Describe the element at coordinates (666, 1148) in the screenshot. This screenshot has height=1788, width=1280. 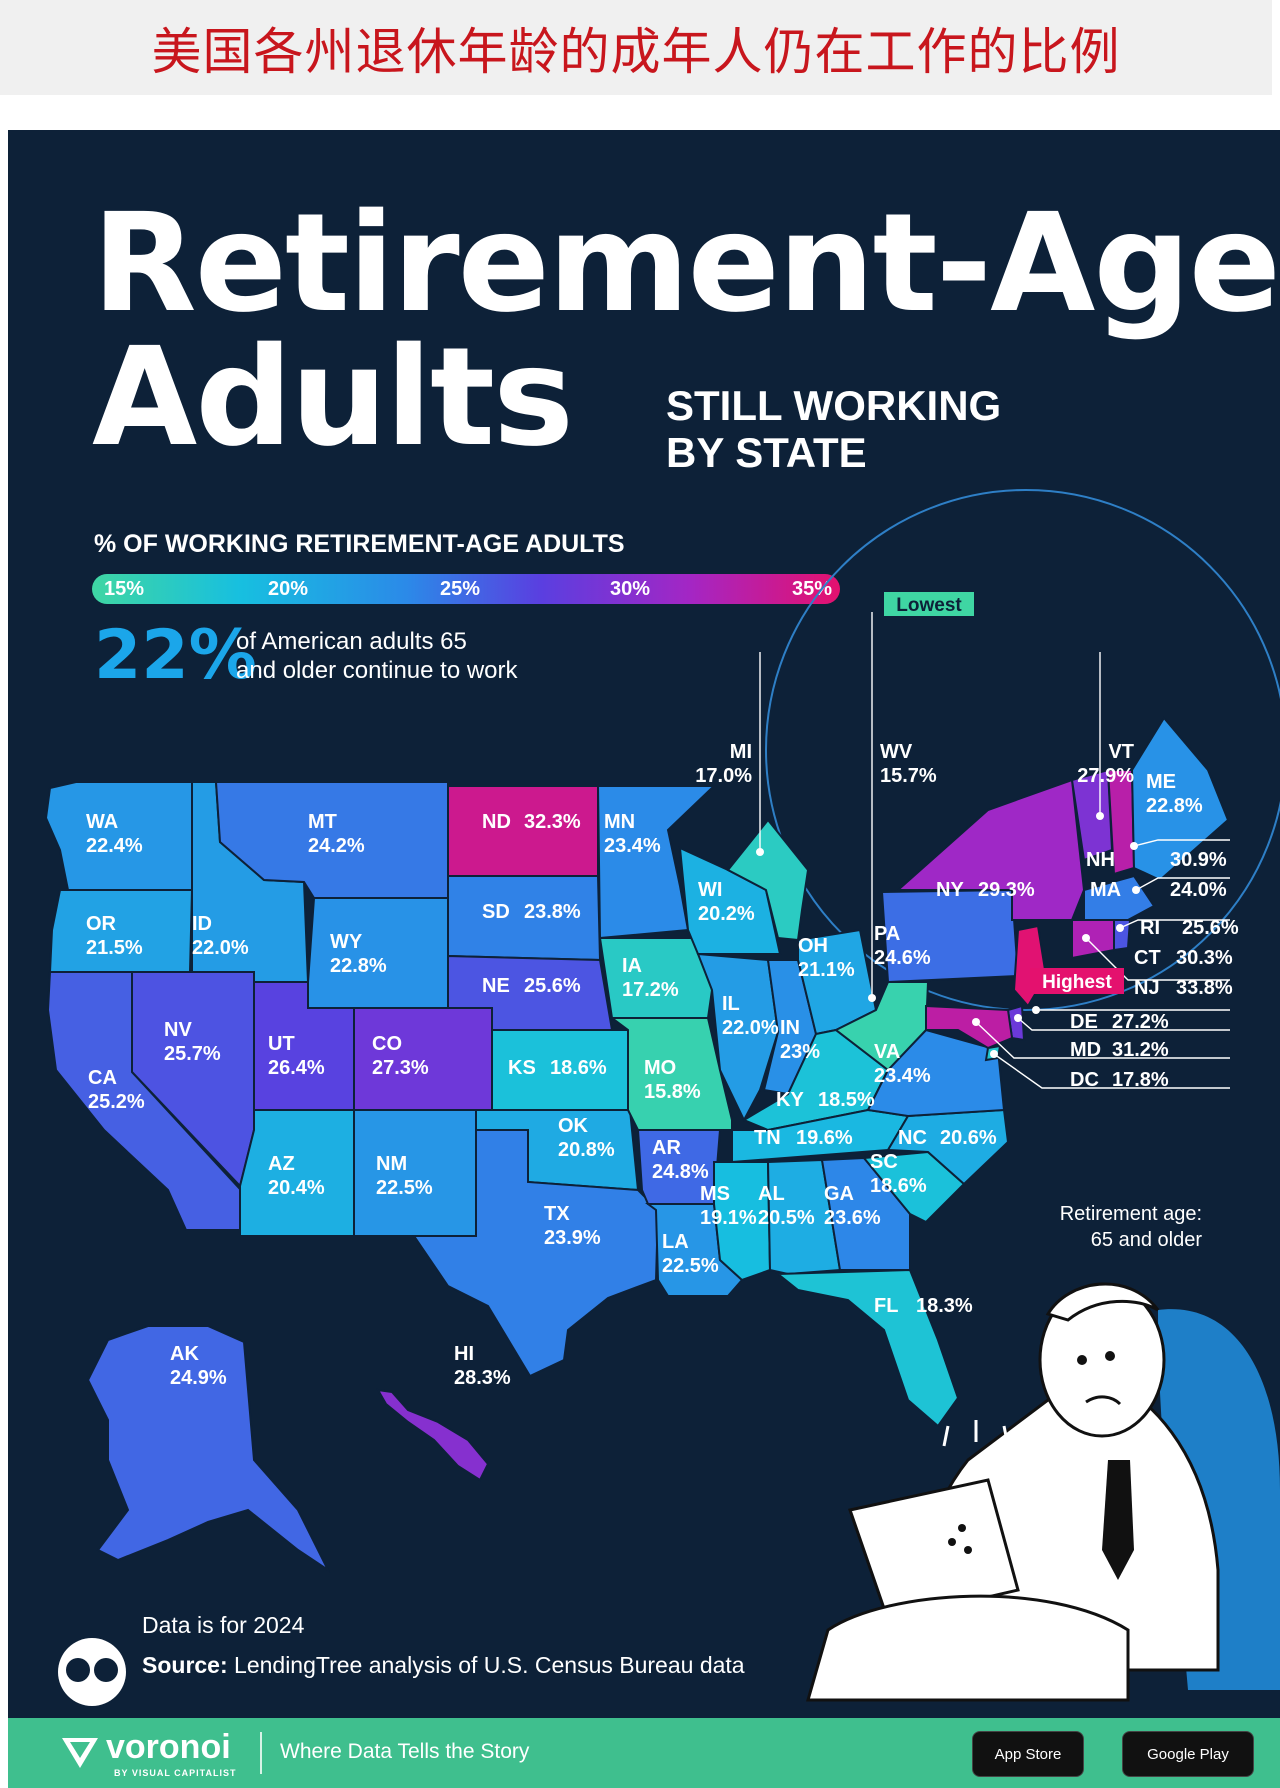
I see `state-label-AR: AR` at that location.